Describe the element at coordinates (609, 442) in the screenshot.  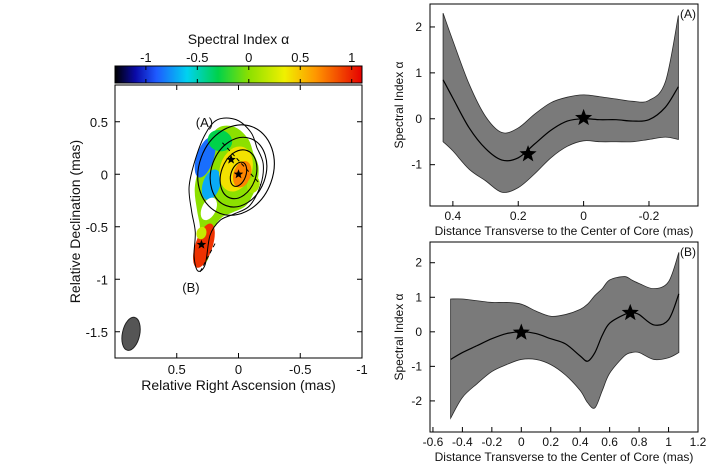
I see `profile-x-tick-label: 0.6` at that location.